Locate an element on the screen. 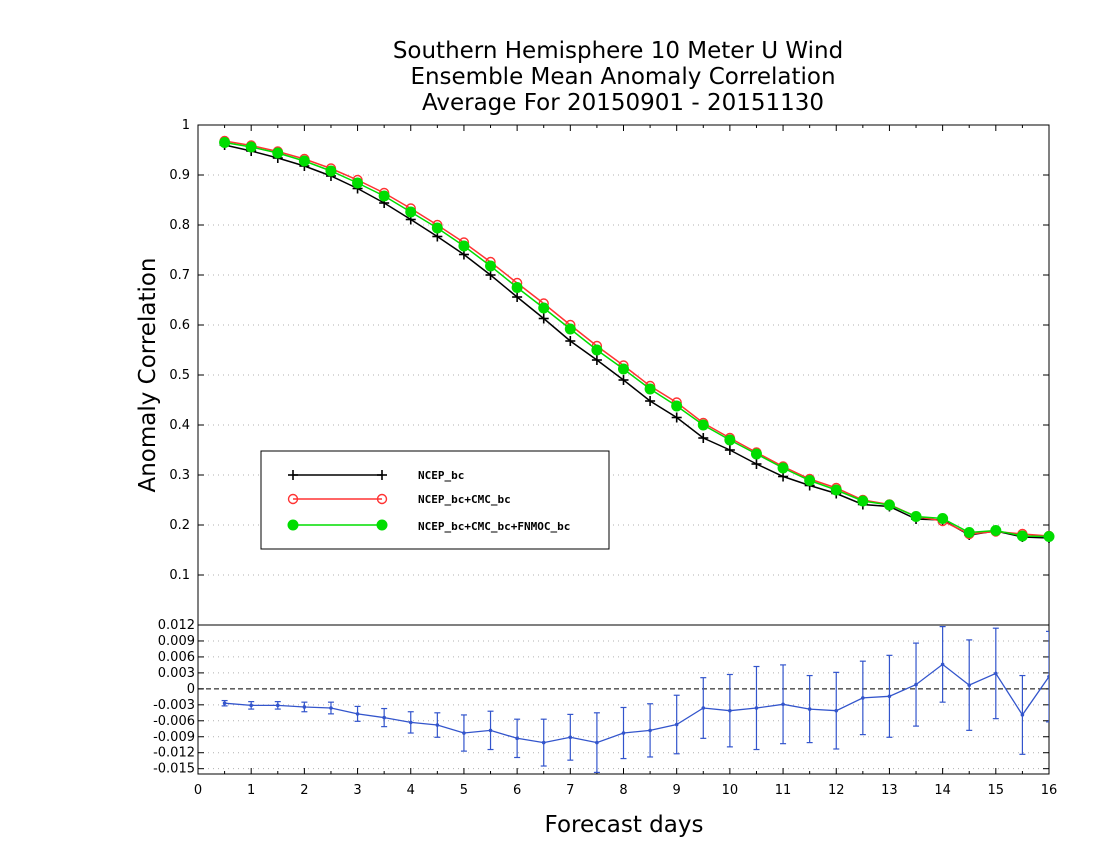  legend-label-ncep-bc-cmc-bc: NCEP_bc+CMC_bc is located at coordinates (464, 499).